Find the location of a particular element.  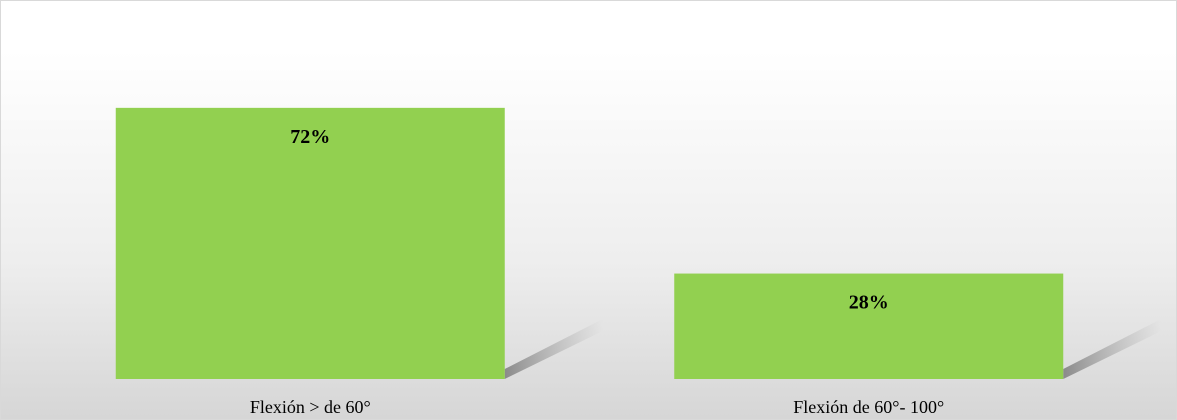

category-label-1: Flexión > de 60° is located at coordinates (310, 407).